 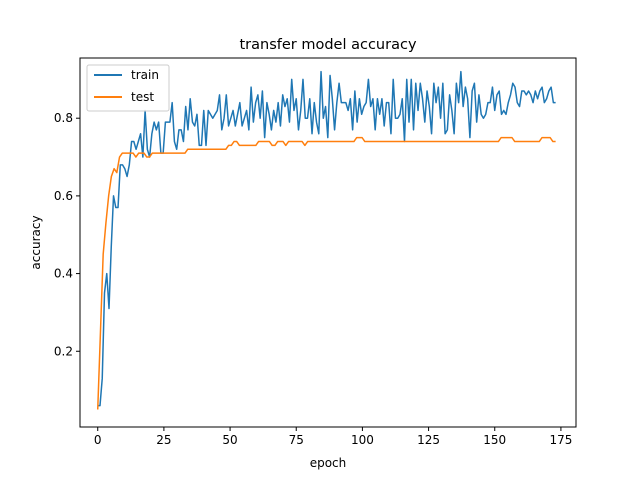 What do you see at coordinates (63, 196) in the screenshot?
I see `y-tick-label: 0.6` at bounding box center [63, 196].